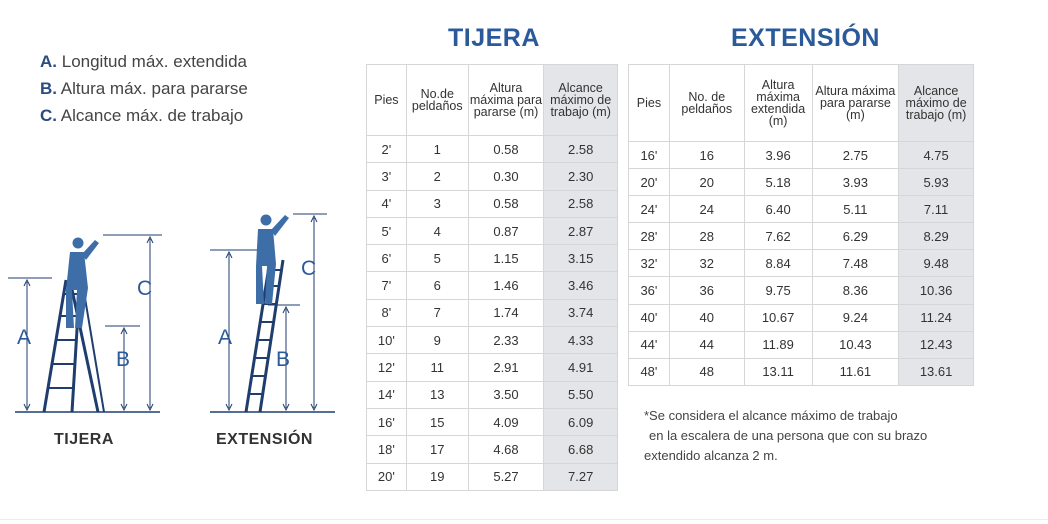 Image resolution: width=1048 pixels, height=524 pixels. I want to click on table-cell: 9.75, so click(778, 290).